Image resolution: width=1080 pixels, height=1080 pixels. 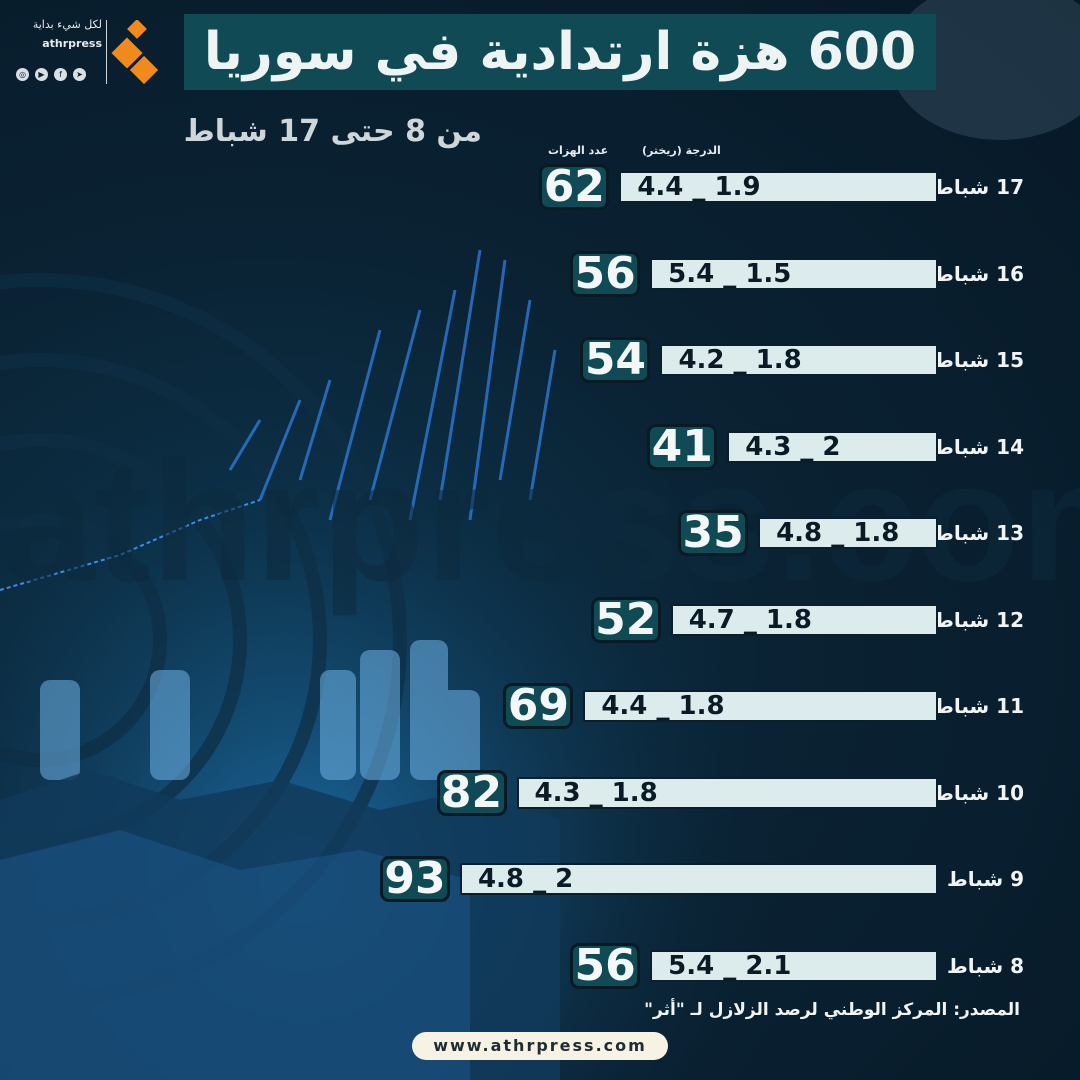 What do you see at coordinates (698, 879) in the screenshot?
I see `range-bar: 4.8 _ 2` at bounding box center [698, 879].